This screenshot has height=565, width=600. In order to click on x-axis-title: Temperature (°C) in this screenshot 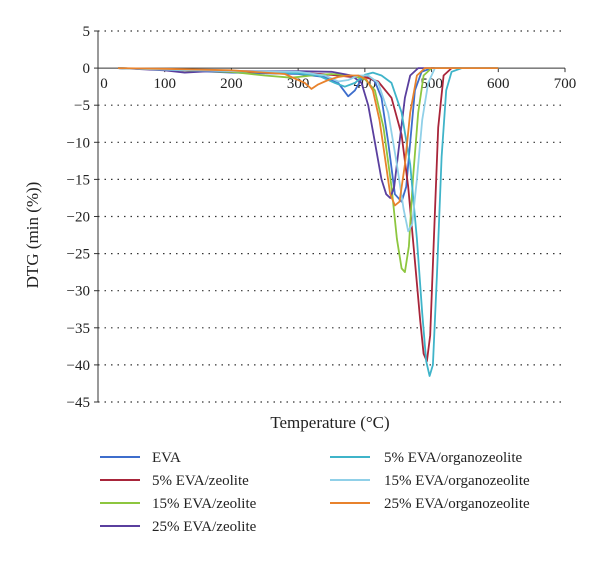, I will do `click(329, 422)`.